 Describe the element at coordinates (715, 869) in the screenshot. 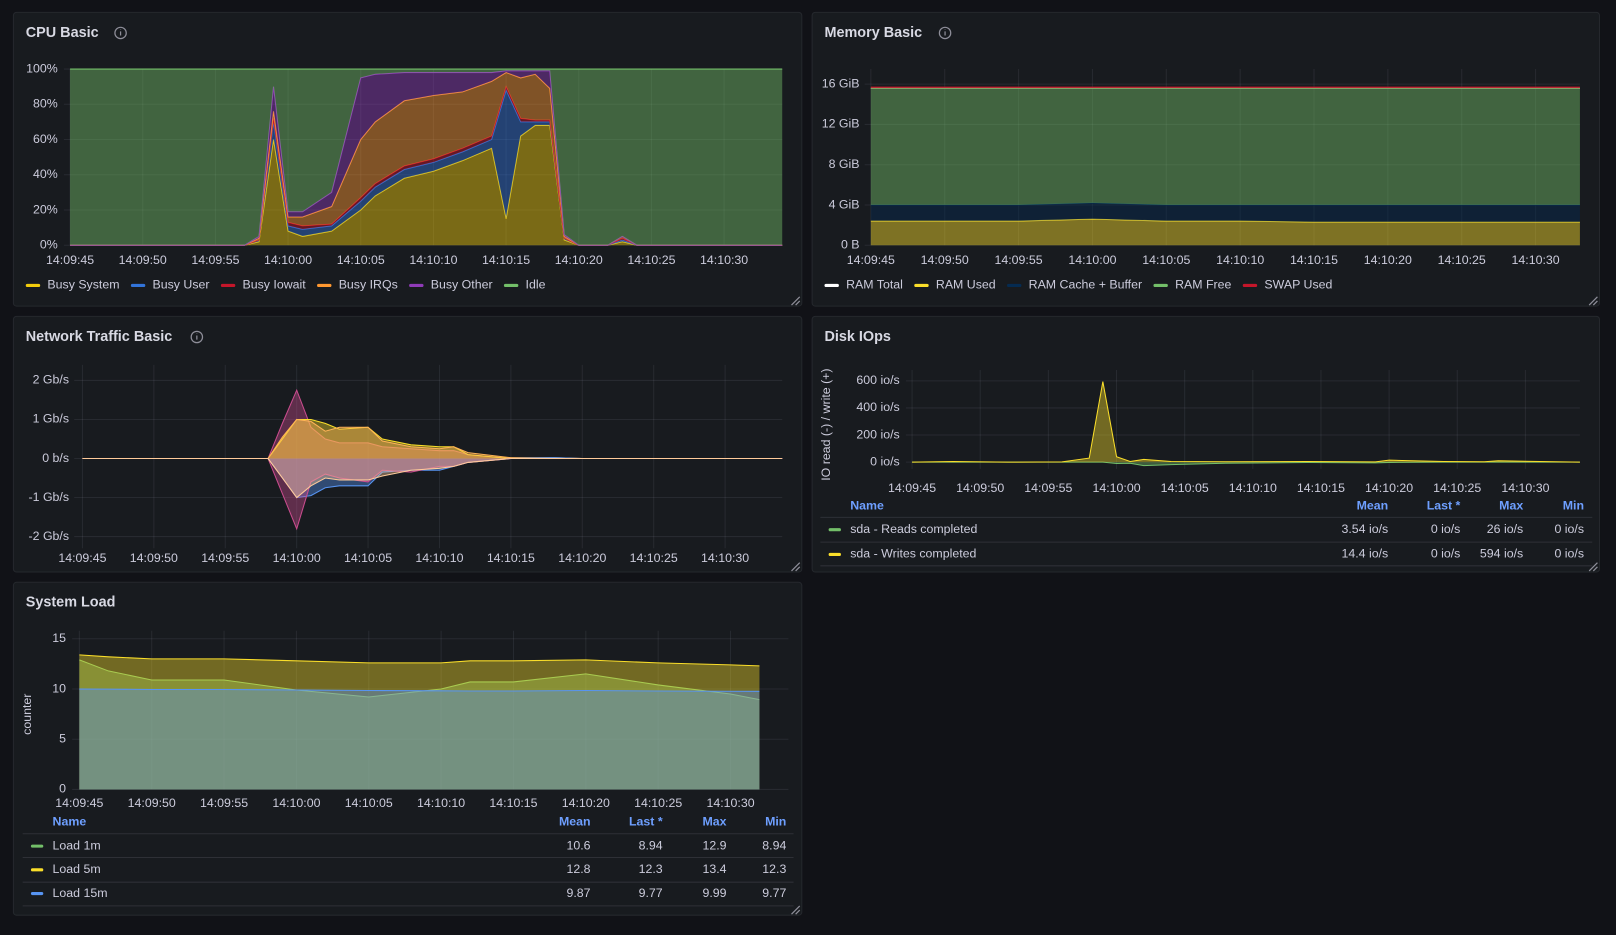

I see `legend-stat: 13.4` at that location.